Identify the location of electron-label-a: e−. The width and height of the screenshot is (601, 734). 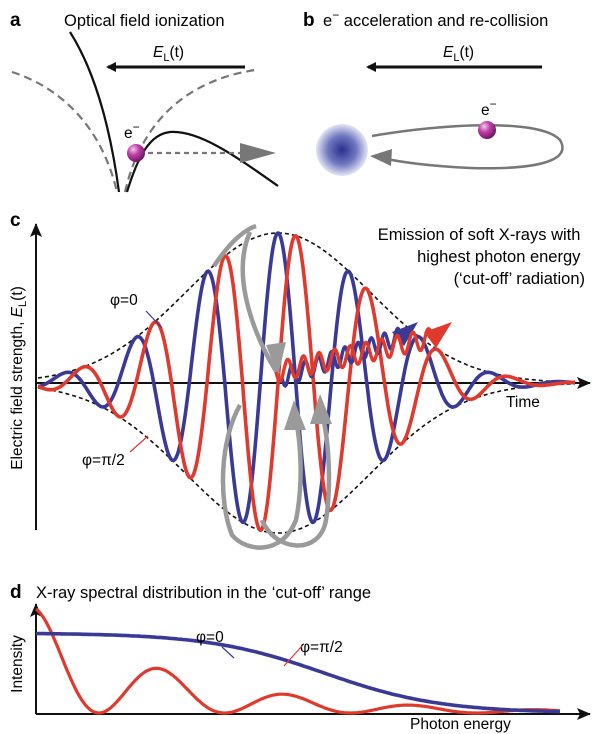
(132, 131).